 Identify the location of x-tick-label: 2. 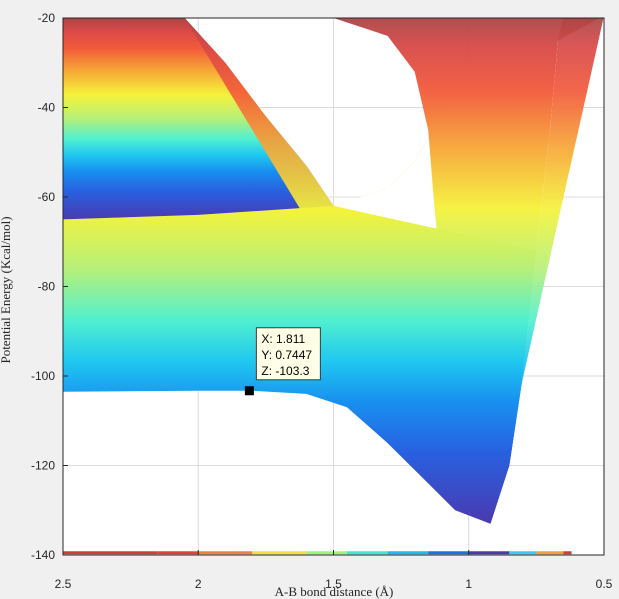
(198, 584).